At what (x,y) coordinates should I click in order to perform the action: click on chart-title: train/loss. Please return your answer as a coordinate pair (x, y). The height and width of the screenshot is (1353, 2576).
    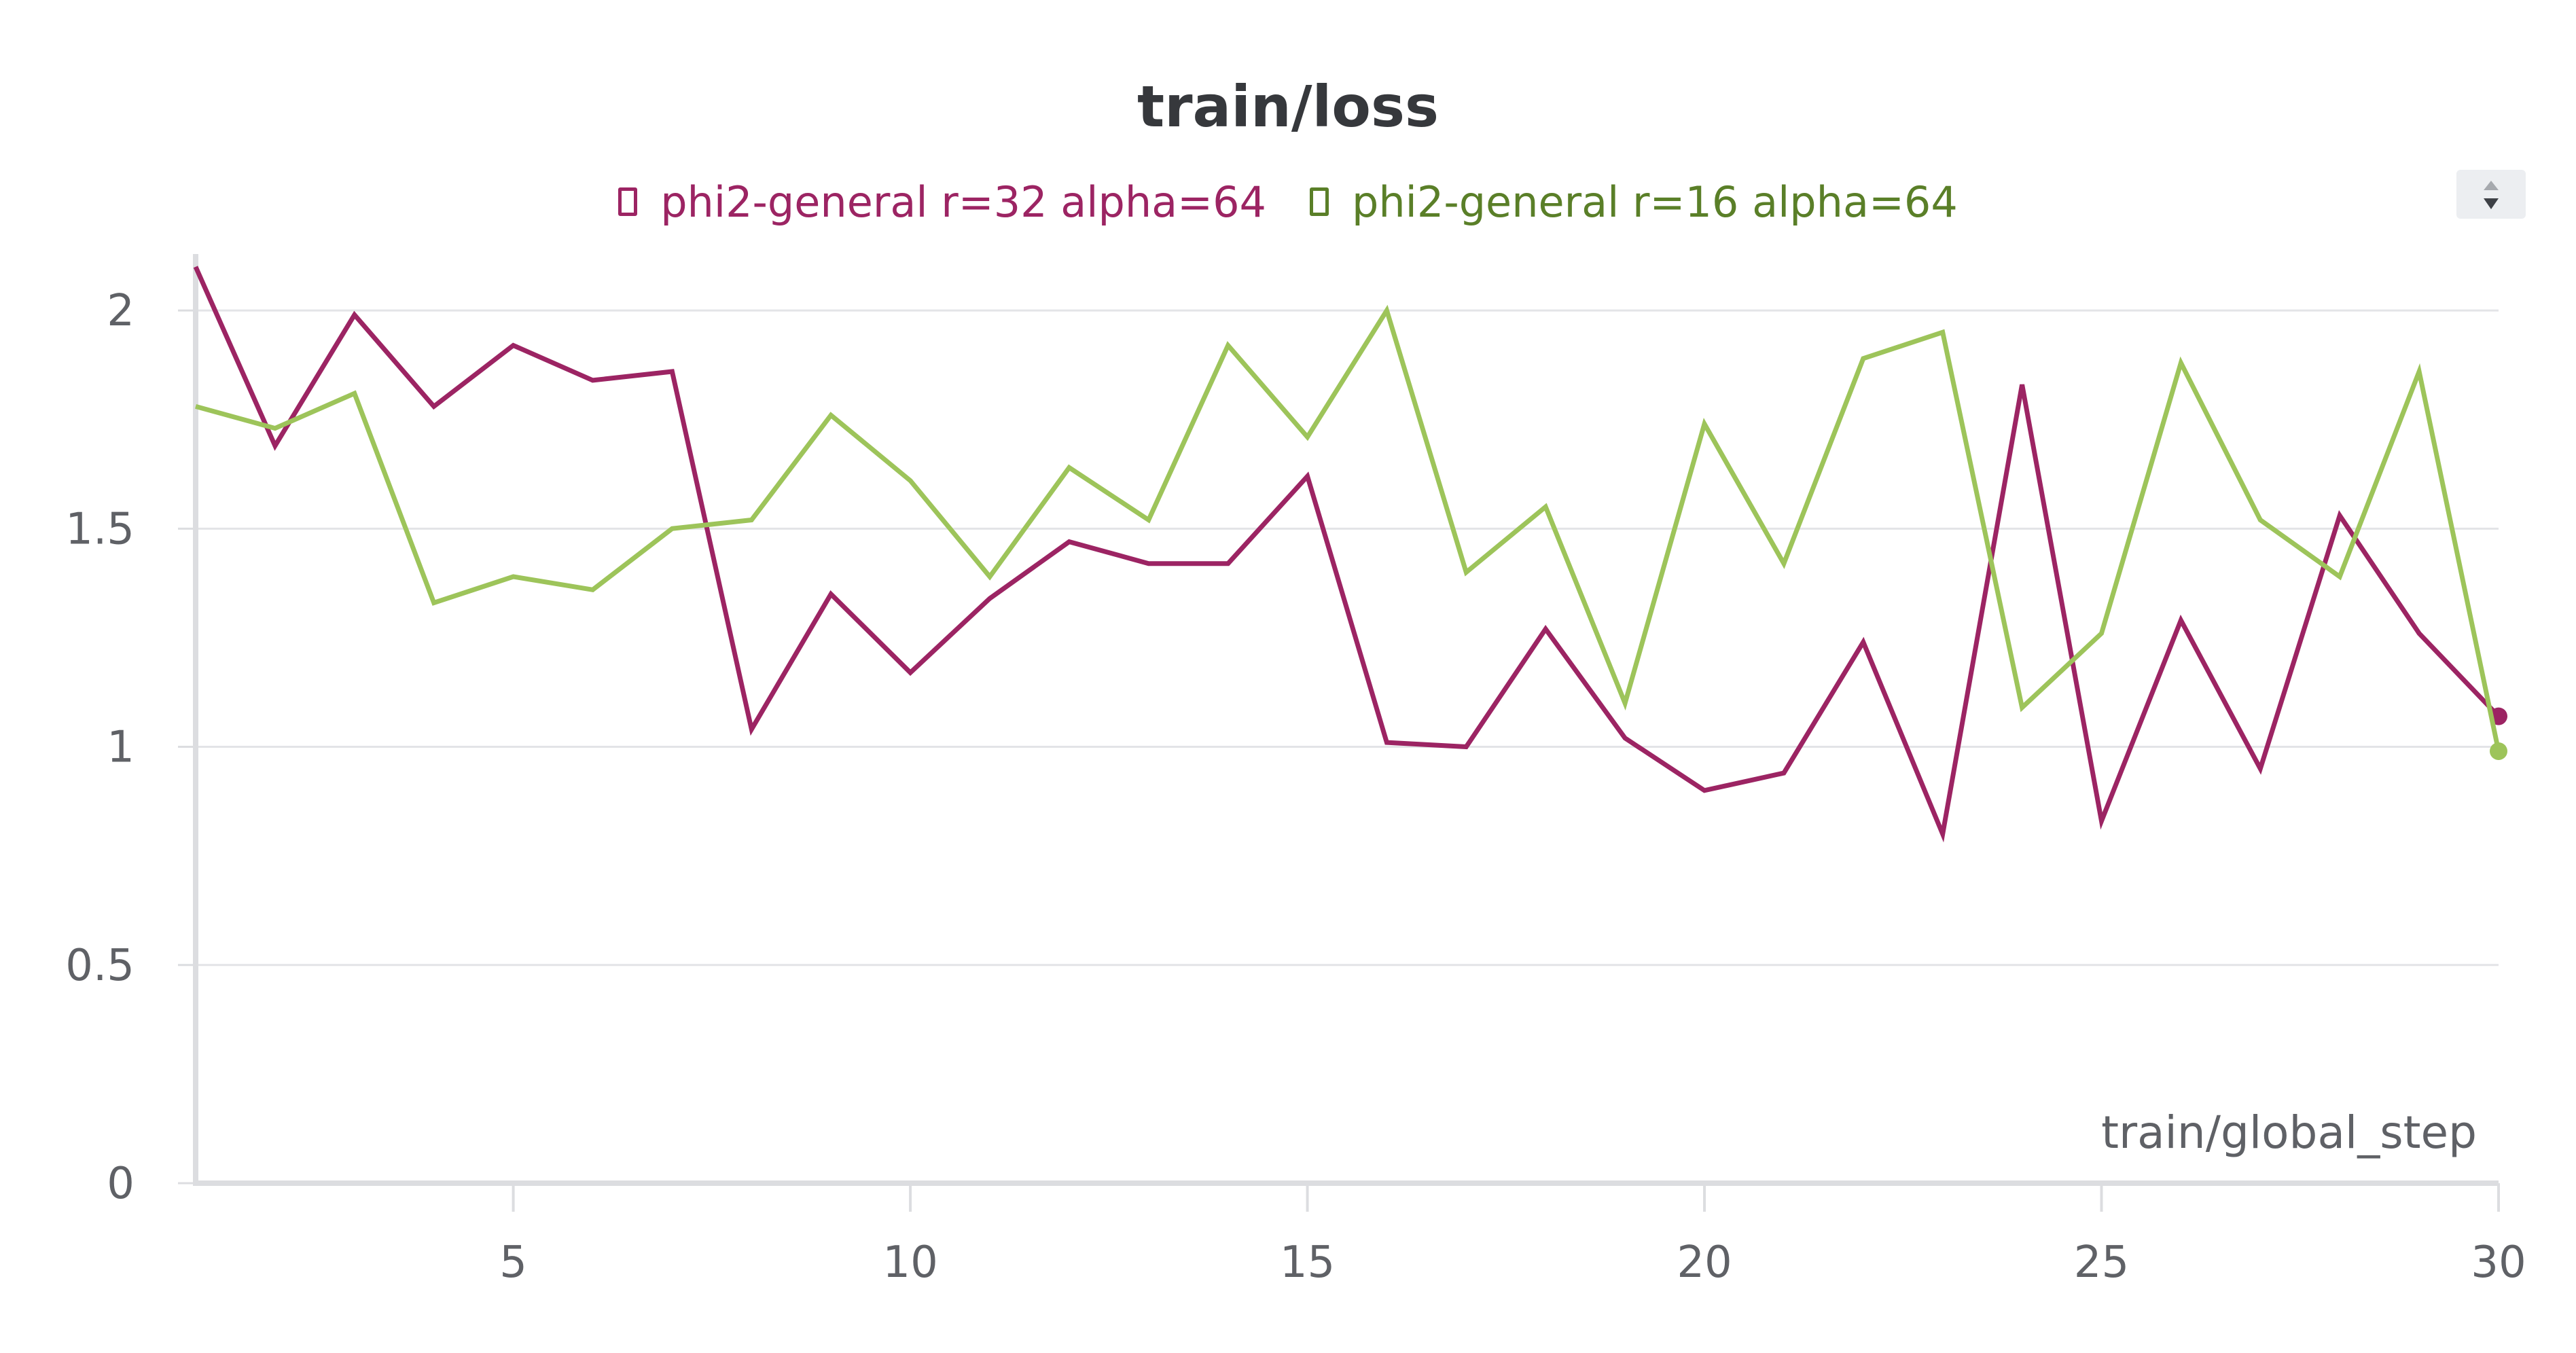
    Looking at the image, I should click on (1288, 106).